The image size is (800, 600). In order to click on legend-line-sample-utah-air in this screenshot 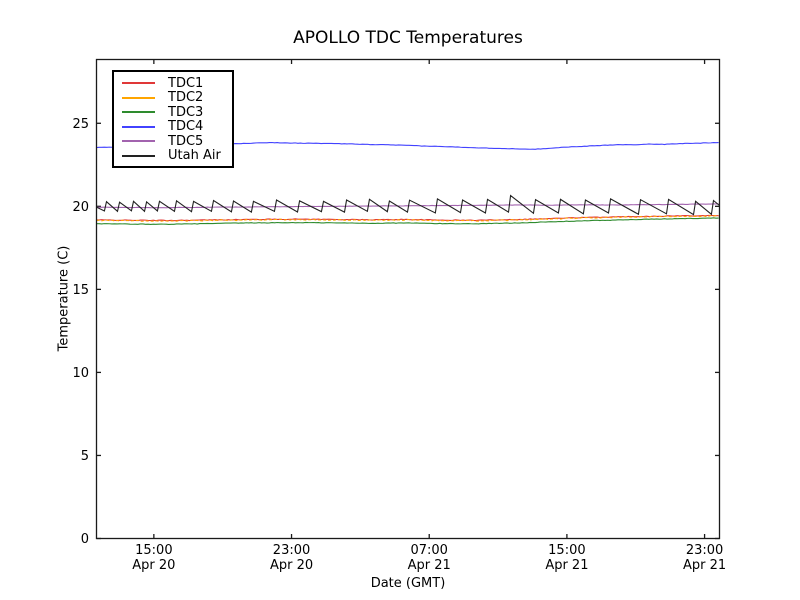, I will do `click(138, 155)`.